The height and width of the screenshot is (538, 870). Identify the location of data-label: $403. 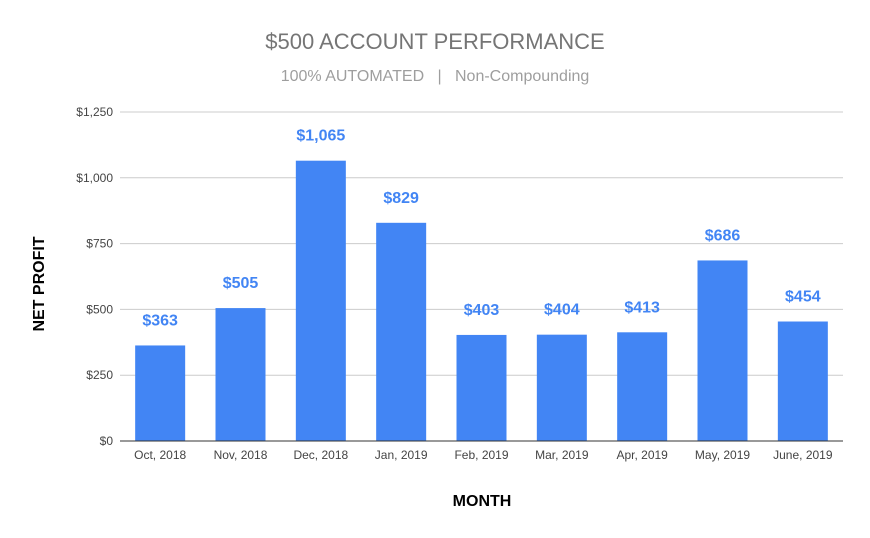
(482, 310).